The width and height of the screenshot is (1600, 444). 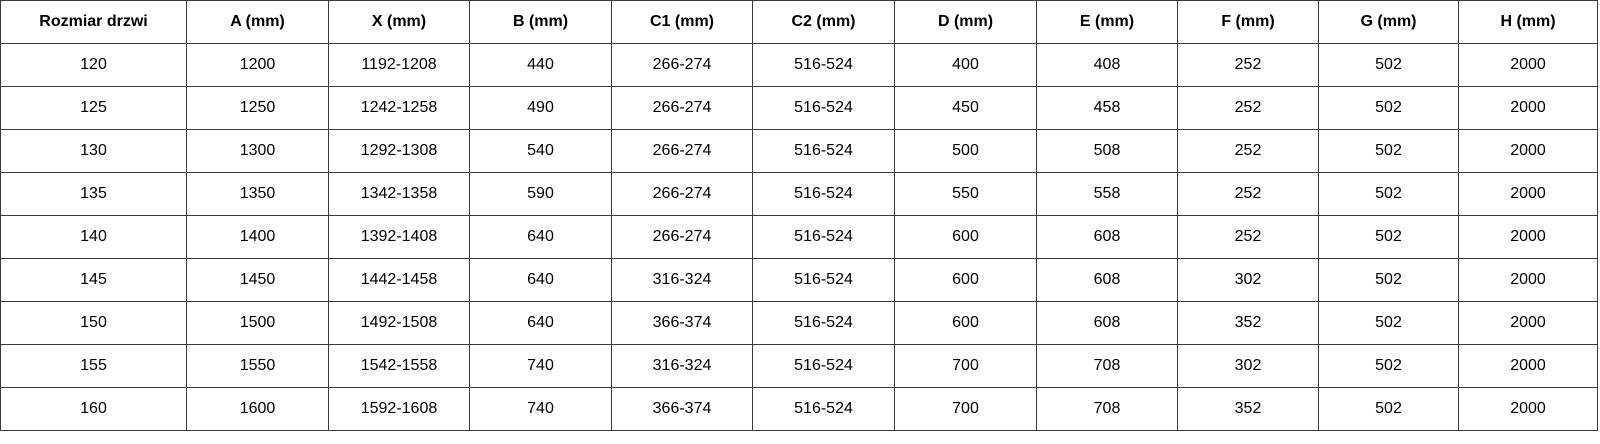 I want to click on column-header: X (mm), so click(x=399, y=22).